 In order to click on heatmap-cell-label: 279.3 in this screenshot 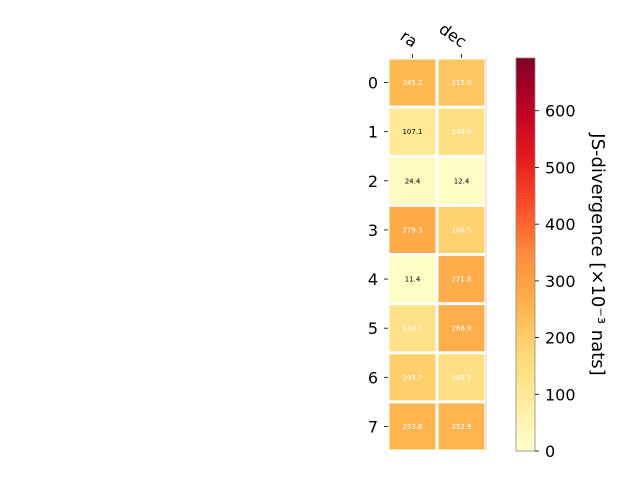, I will do `click(412, 230)`.